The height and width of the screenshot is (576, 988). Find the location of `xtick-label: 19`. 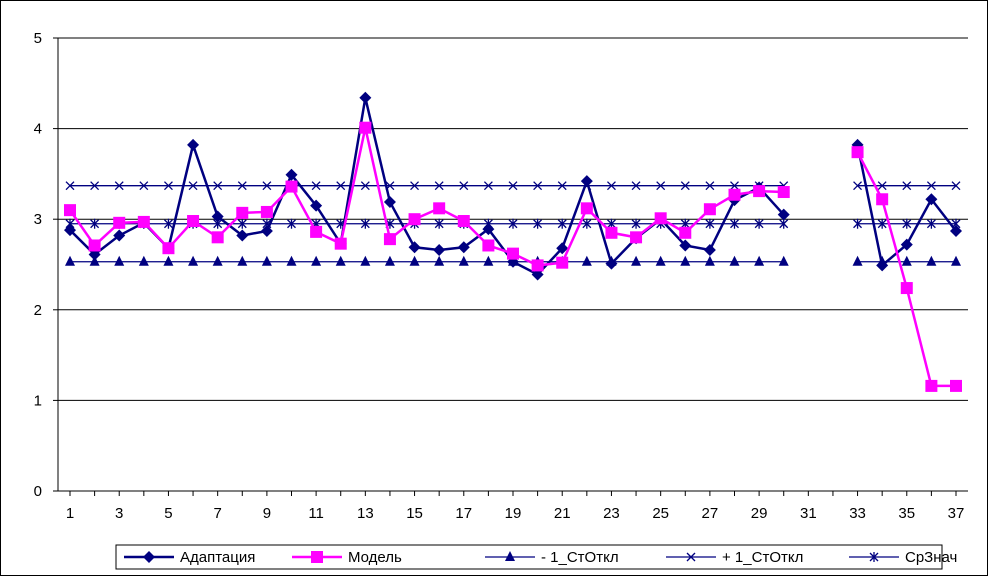

xtick-label: 19 is located at coordinates (513, 513).